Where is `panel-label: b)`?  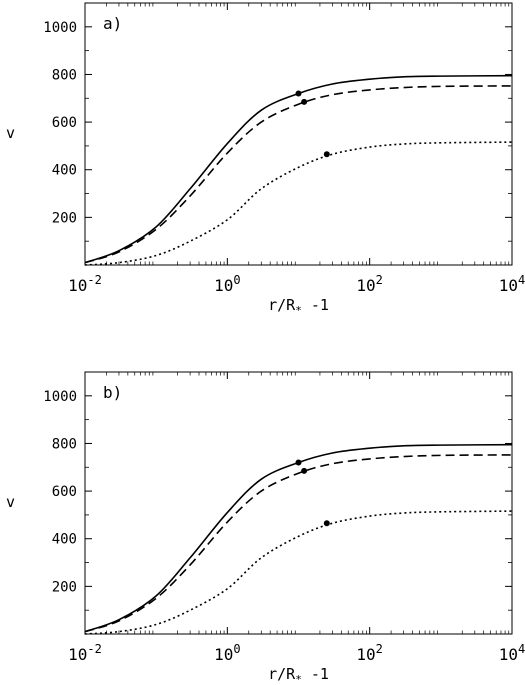
panel-label: b) is located at coordinates (112, 392).